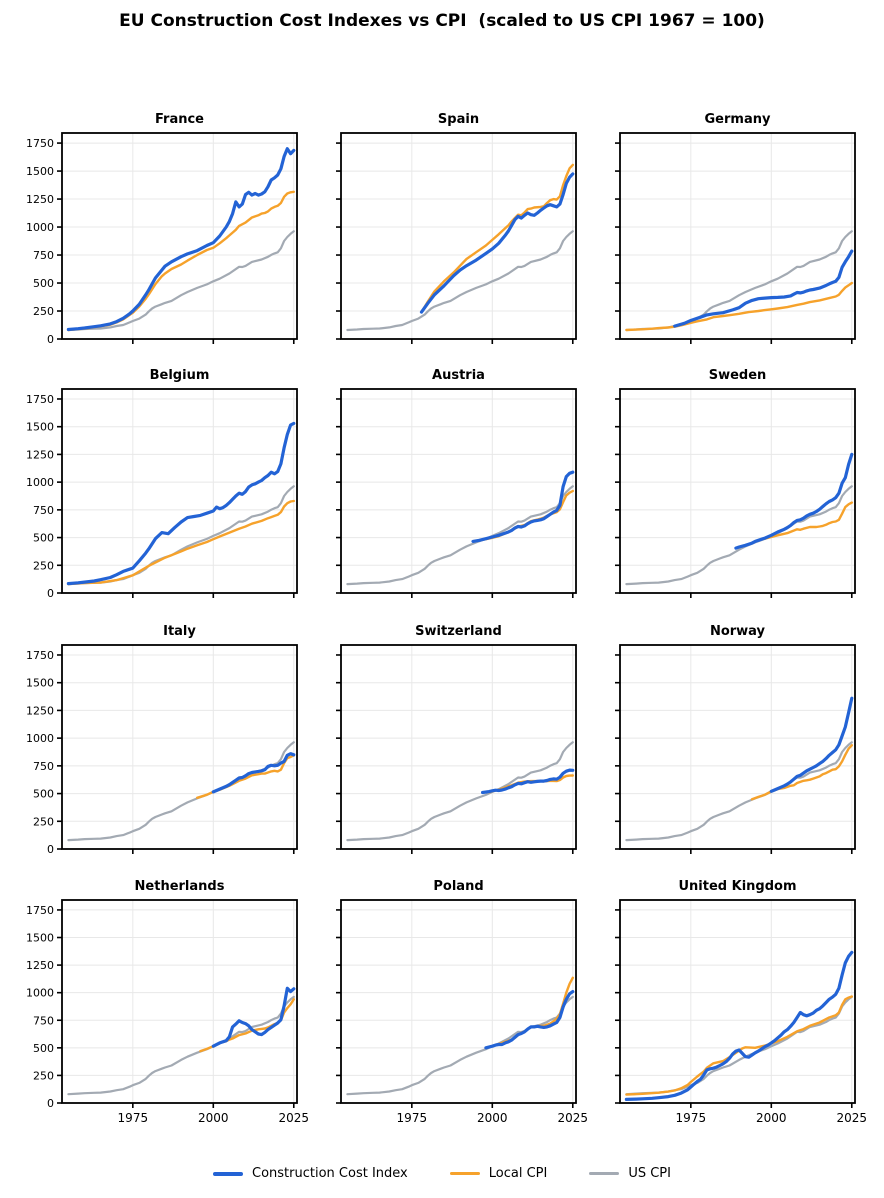 The height and width of the screenshot is (1198, 884). I want to click on plot-area-netherlands: 0 250 500 750 1000 1250 1500 1750 1975 2000 2025, so click(167, 1012).